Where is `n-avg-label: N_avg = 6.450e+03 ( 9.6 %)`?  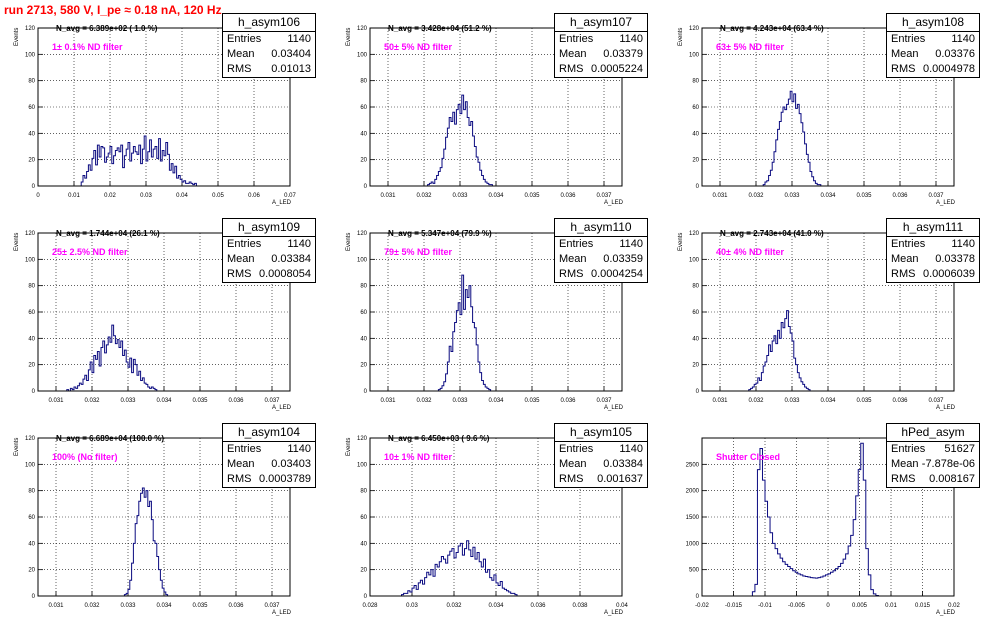 n-avg-label: N_avg = 6.450e+03 ( 9.6 %) is located at coordinates (439, 438).